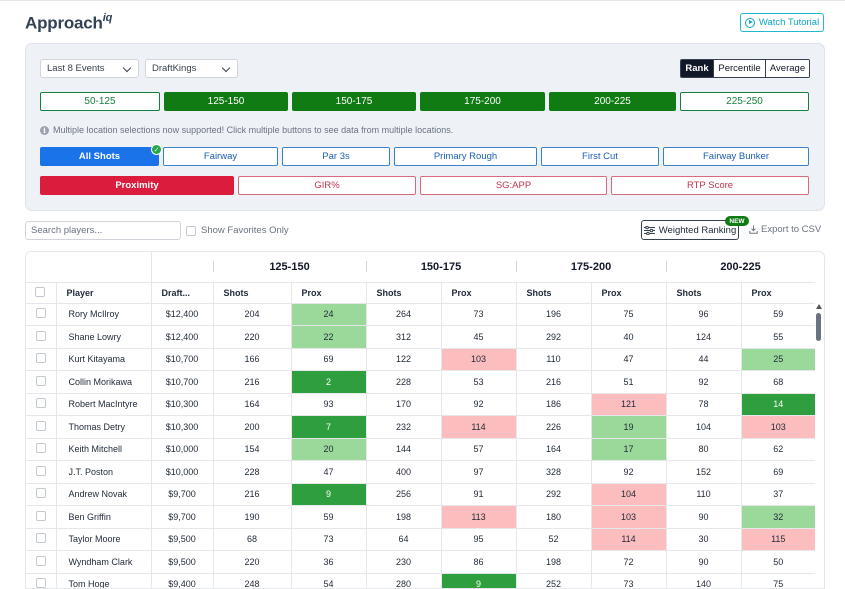 The image size is (845, 589). Describe the element at coordinates (103, 580) in the screenshot. I see `player-name-cell: Tom Hoge` at that location.